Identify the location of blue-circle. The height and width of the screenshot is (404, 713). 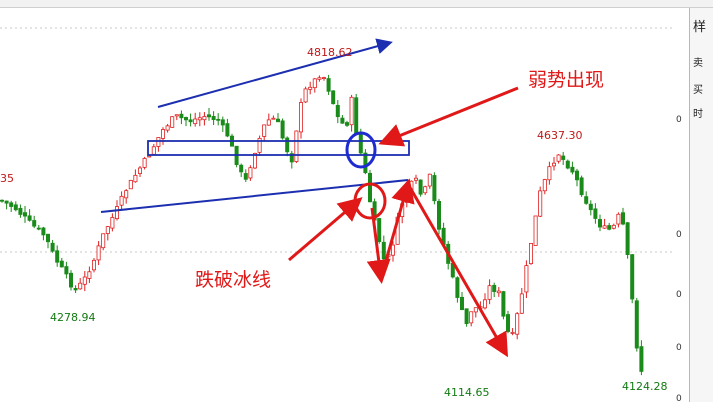
(361, 150).